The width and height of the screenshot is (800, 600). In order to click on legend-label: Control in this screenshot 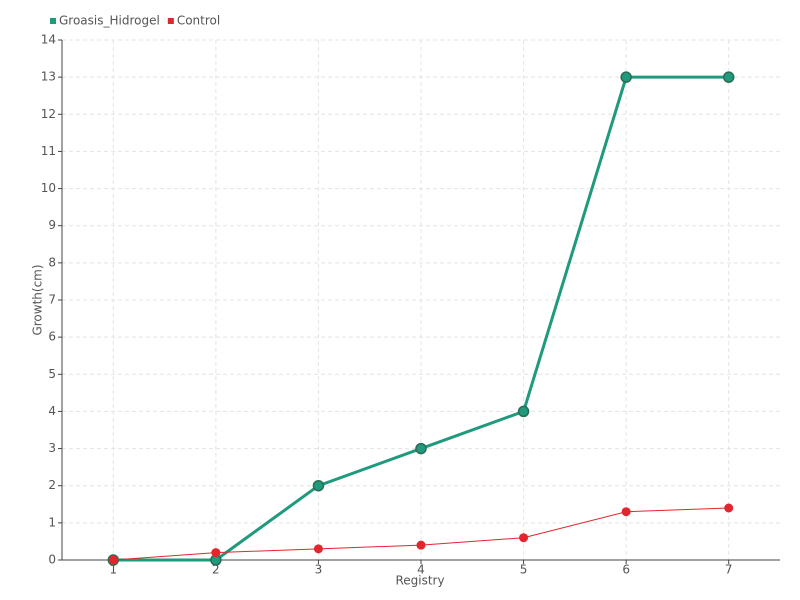, I will do `click(198, 21)`.